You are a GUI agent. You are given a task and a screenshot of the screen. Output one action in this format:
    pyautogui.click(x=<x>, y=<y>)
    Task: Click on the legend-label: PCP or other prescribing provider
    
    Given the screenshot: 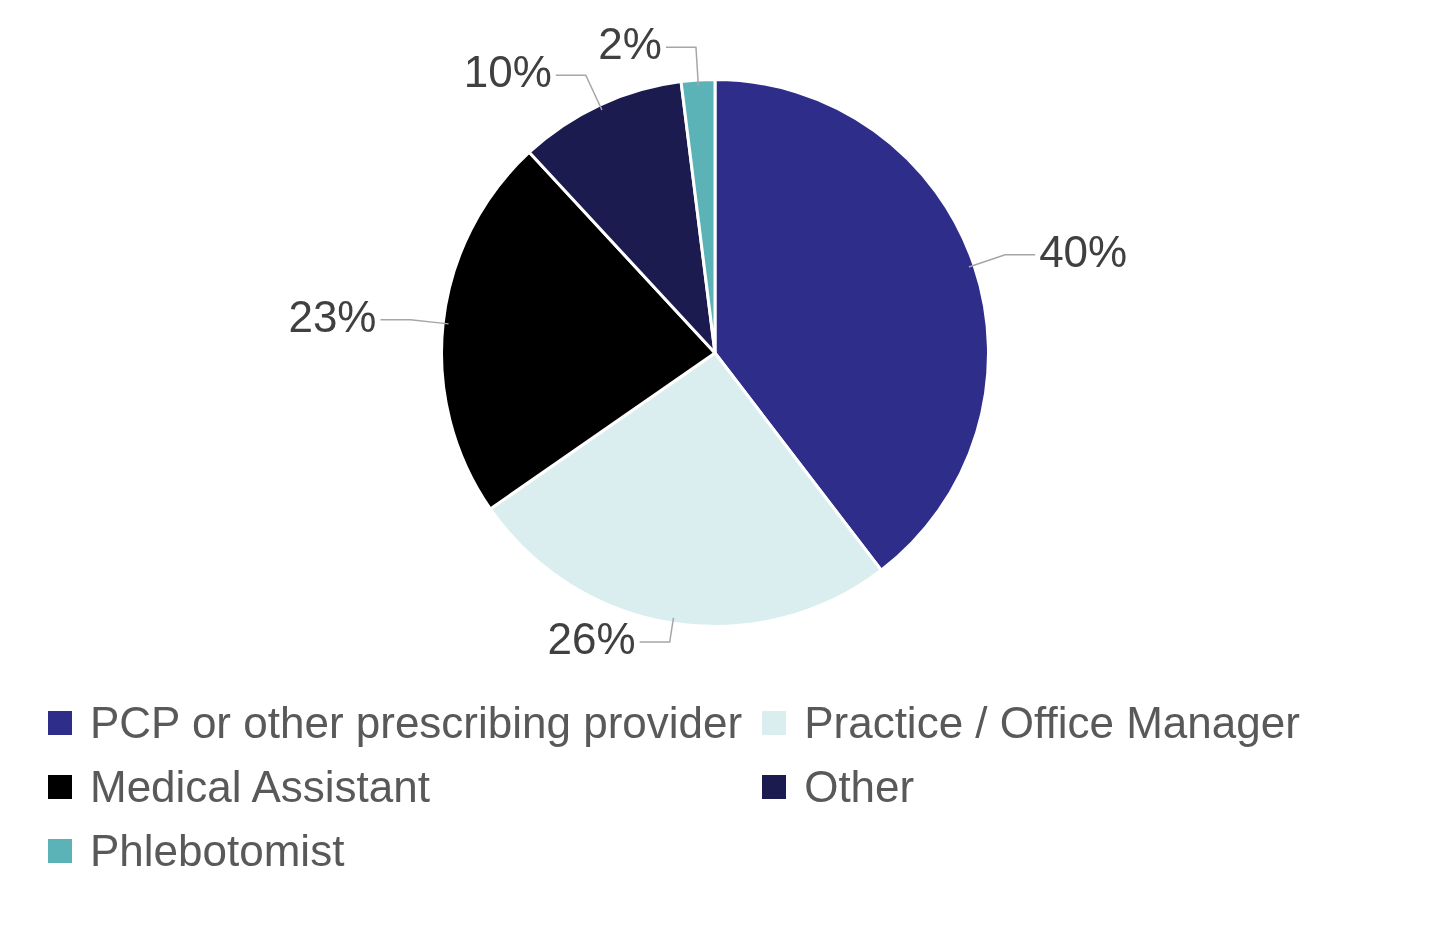 What is the action you would take?
    pyautogui.click(x=416, y=723)
    